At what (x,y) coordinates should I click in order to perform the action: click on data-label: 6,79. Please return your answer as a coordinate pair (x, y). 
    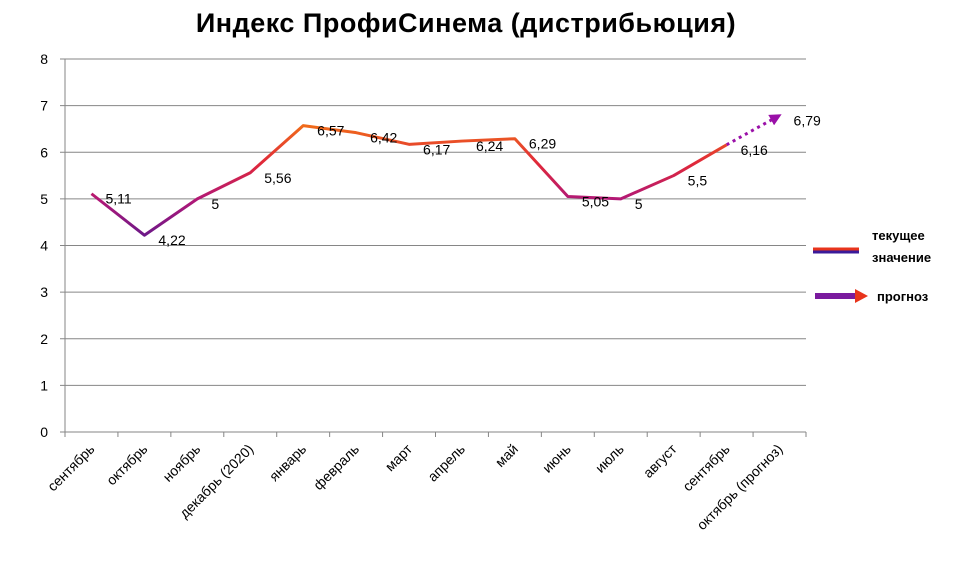
    Looking at the image, I should click on (807, 120).